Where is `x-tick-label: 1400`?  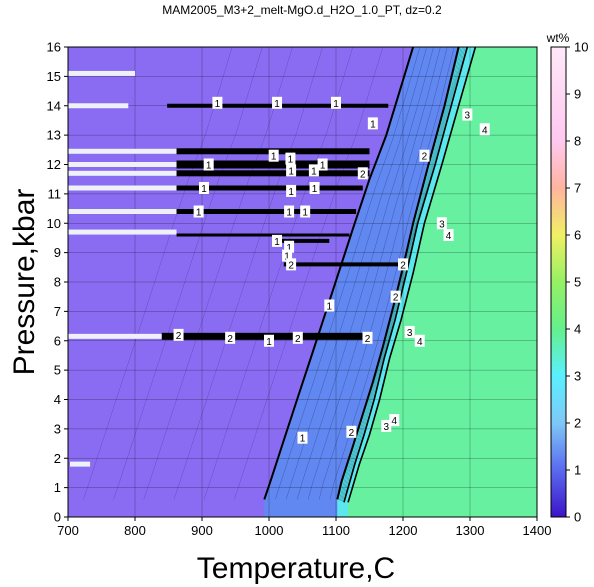
x-tick-label: 1400 is located at coordinates (537, 530).